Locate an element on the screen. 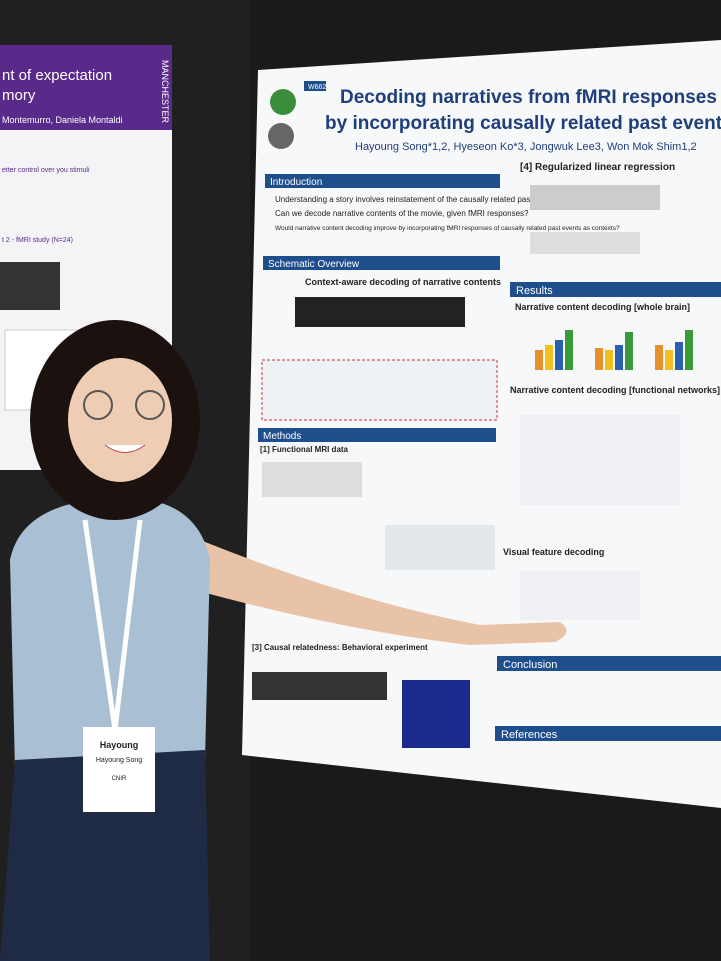  behavioral-matrix is located at coordinates (436, 714).